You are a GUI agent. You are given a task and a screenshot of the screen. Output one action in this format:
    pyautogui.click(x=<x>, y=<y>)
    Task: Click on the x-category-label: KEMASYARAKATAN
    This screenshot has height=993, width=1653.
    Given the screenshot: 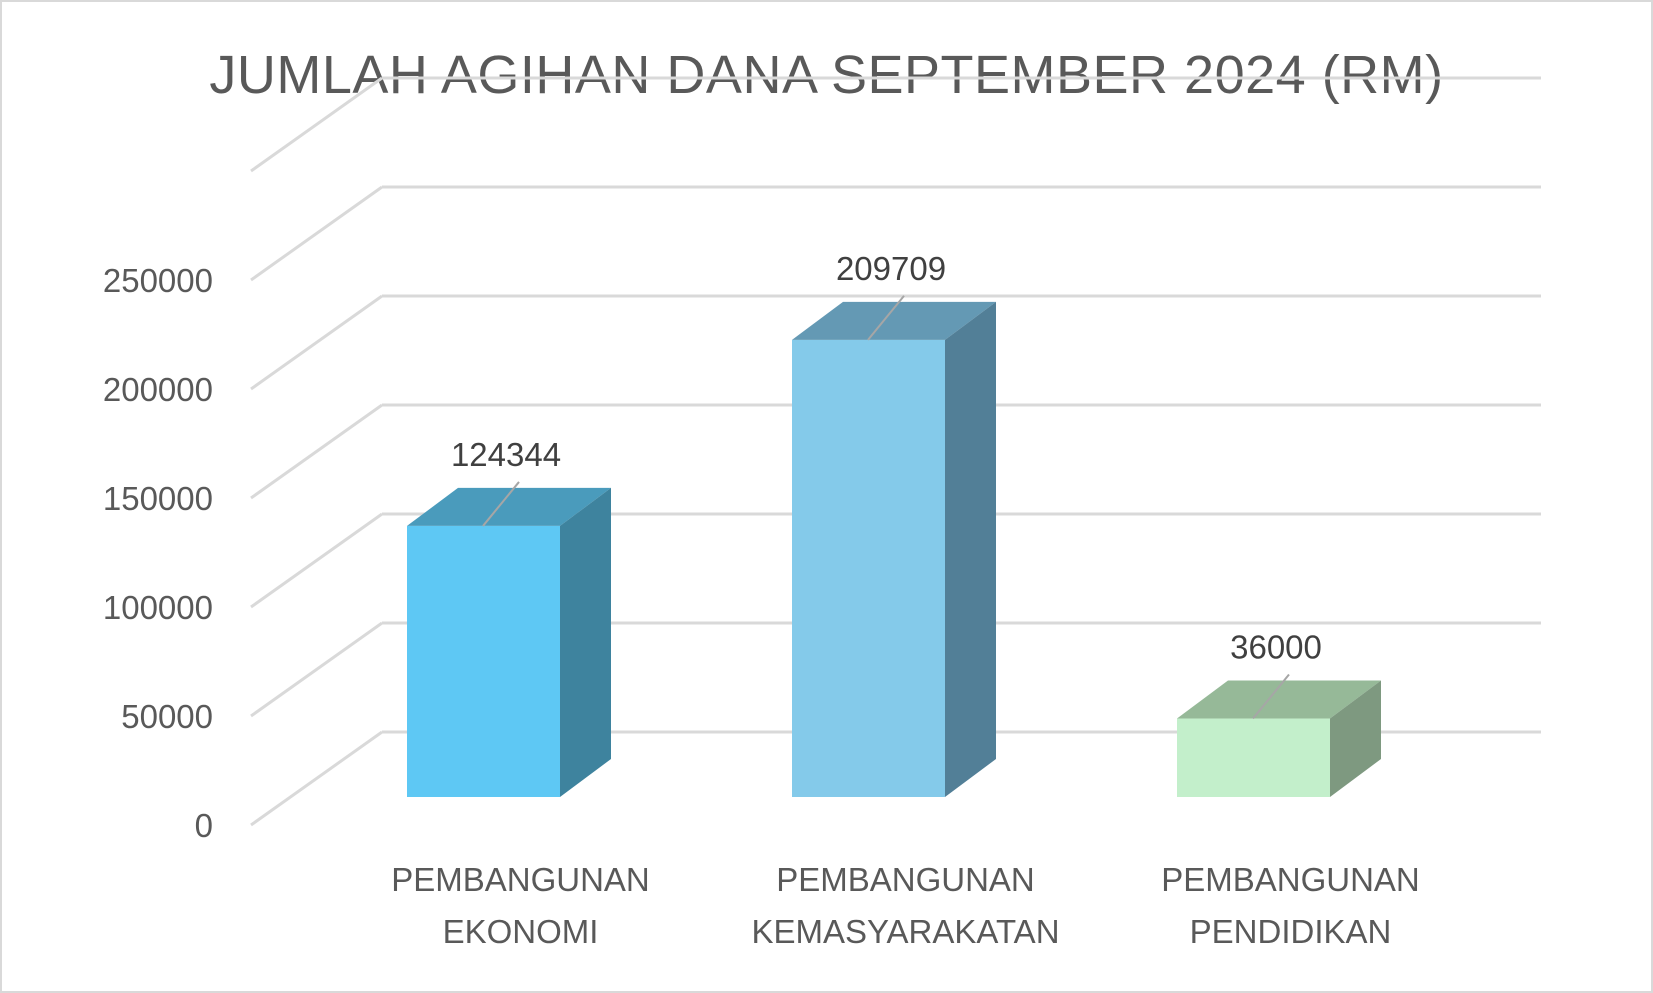 What is the action you would take?
    pyautogui.click(x=905, y=931)
    